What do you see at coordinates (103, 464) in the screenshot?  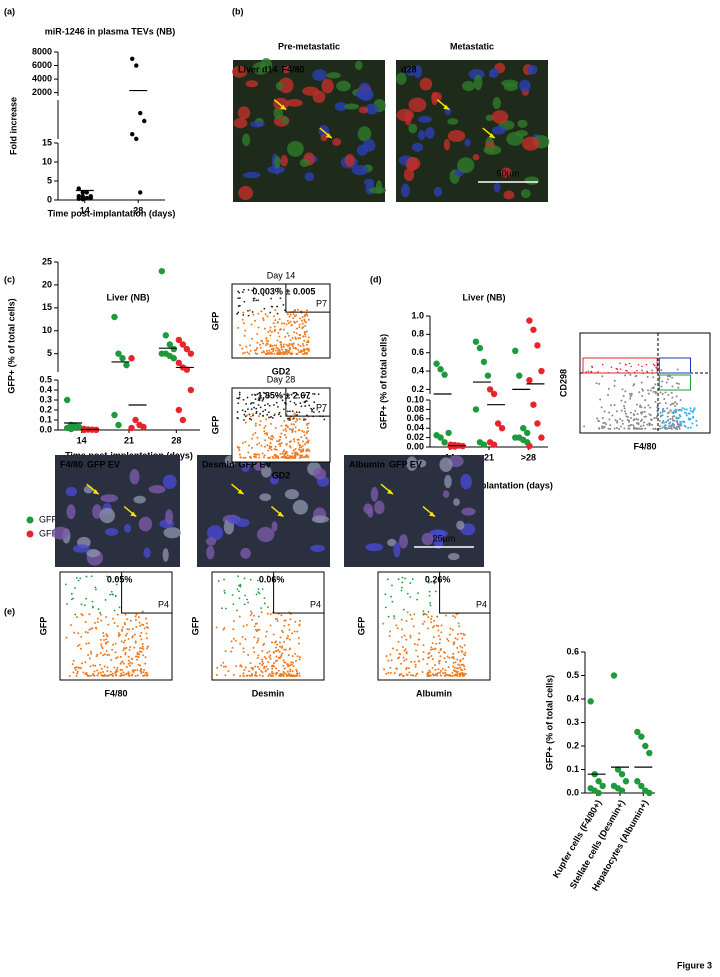 I see `micrograph-label: GFP EV` at bounding box center [103, 464].